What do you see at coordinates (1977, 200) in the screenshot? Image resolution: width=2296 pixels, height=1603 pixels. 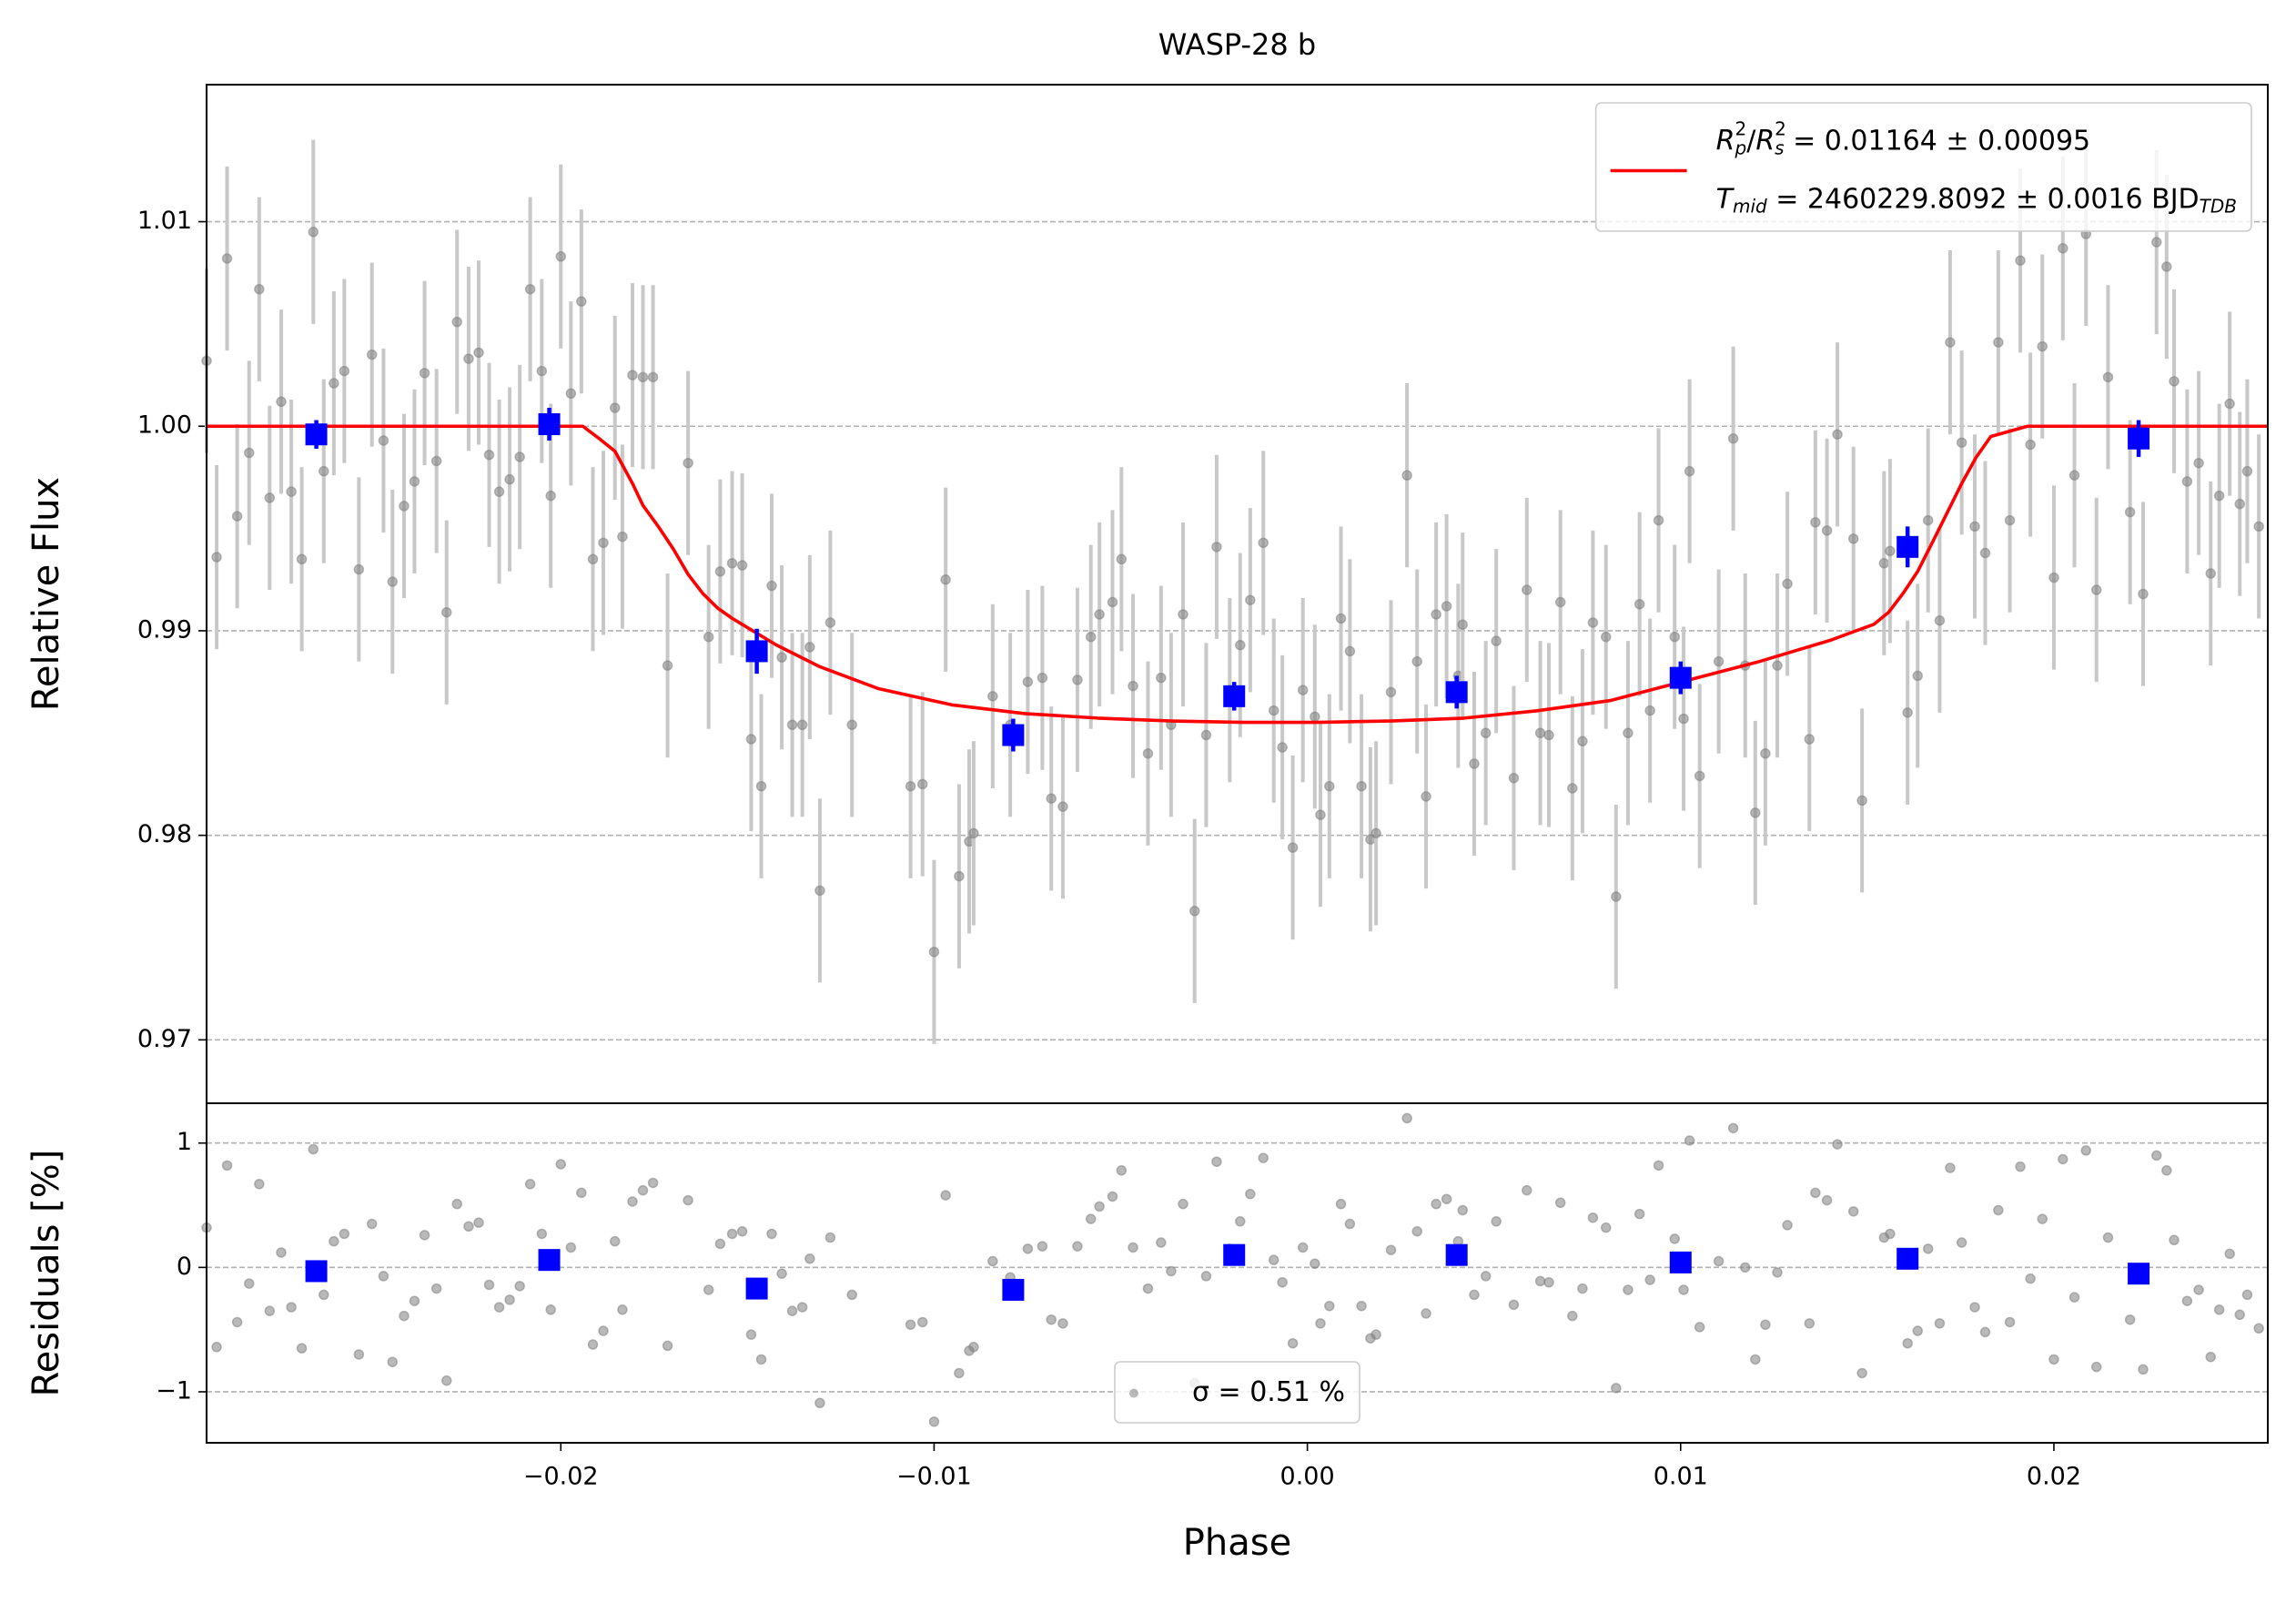 I see `legend-label: Tmid = 2460229.8092 ± 0.0016 BJDTDB` at bounding box center [1977, 200].